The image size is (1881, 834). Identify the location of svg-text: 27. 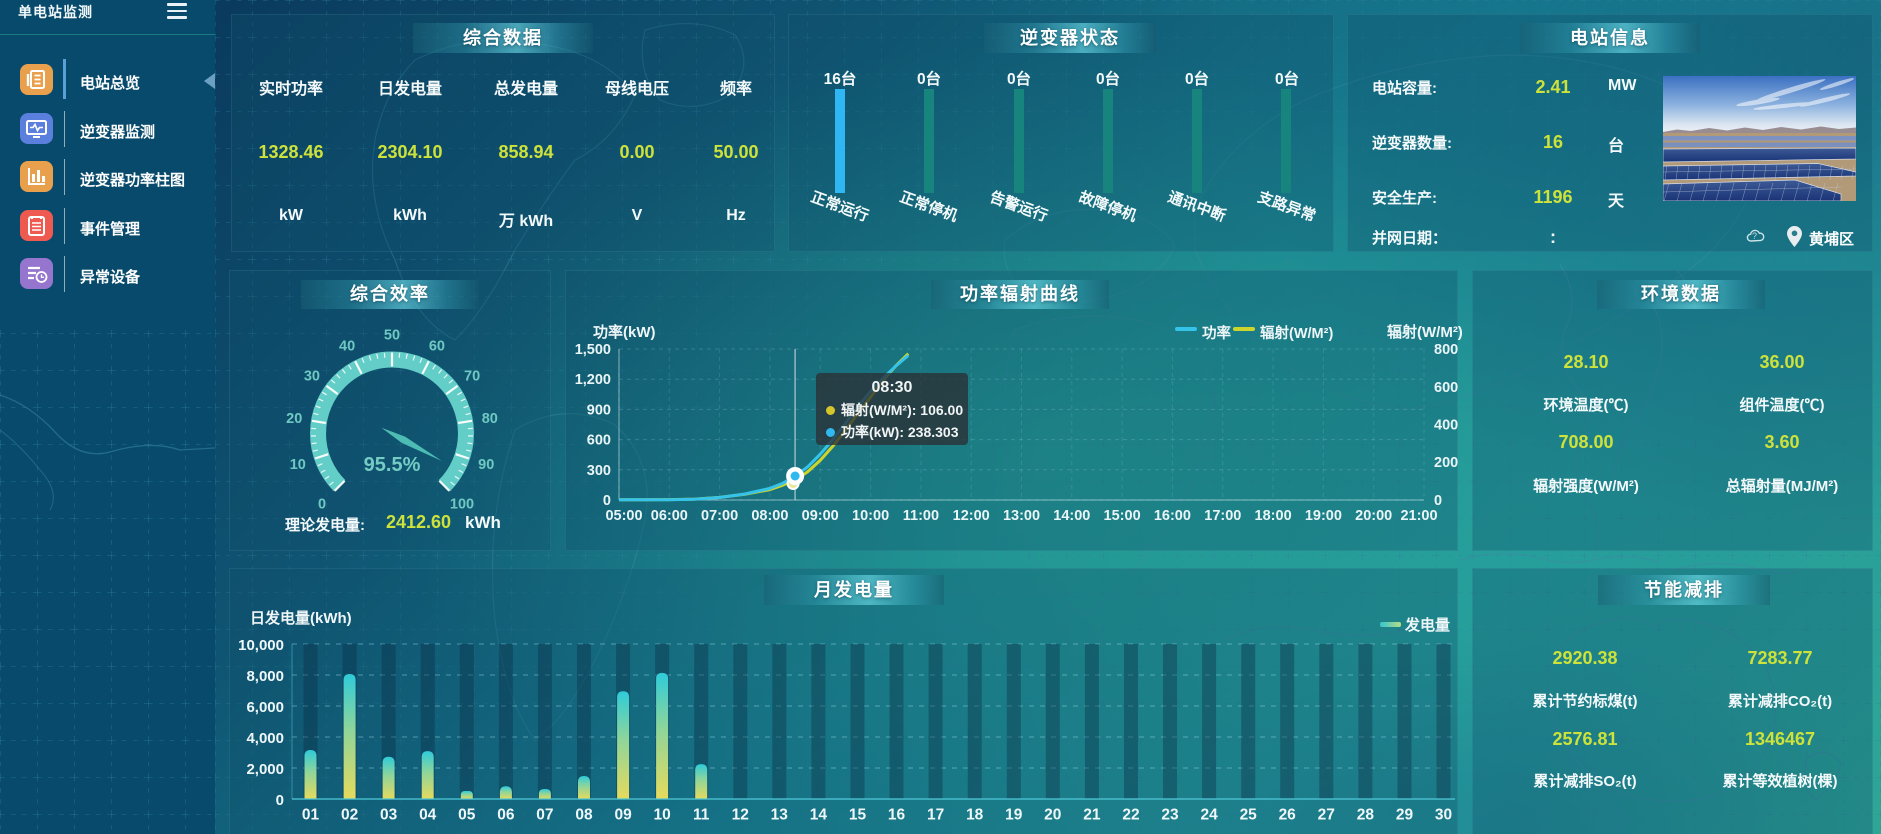
(1326, 815).